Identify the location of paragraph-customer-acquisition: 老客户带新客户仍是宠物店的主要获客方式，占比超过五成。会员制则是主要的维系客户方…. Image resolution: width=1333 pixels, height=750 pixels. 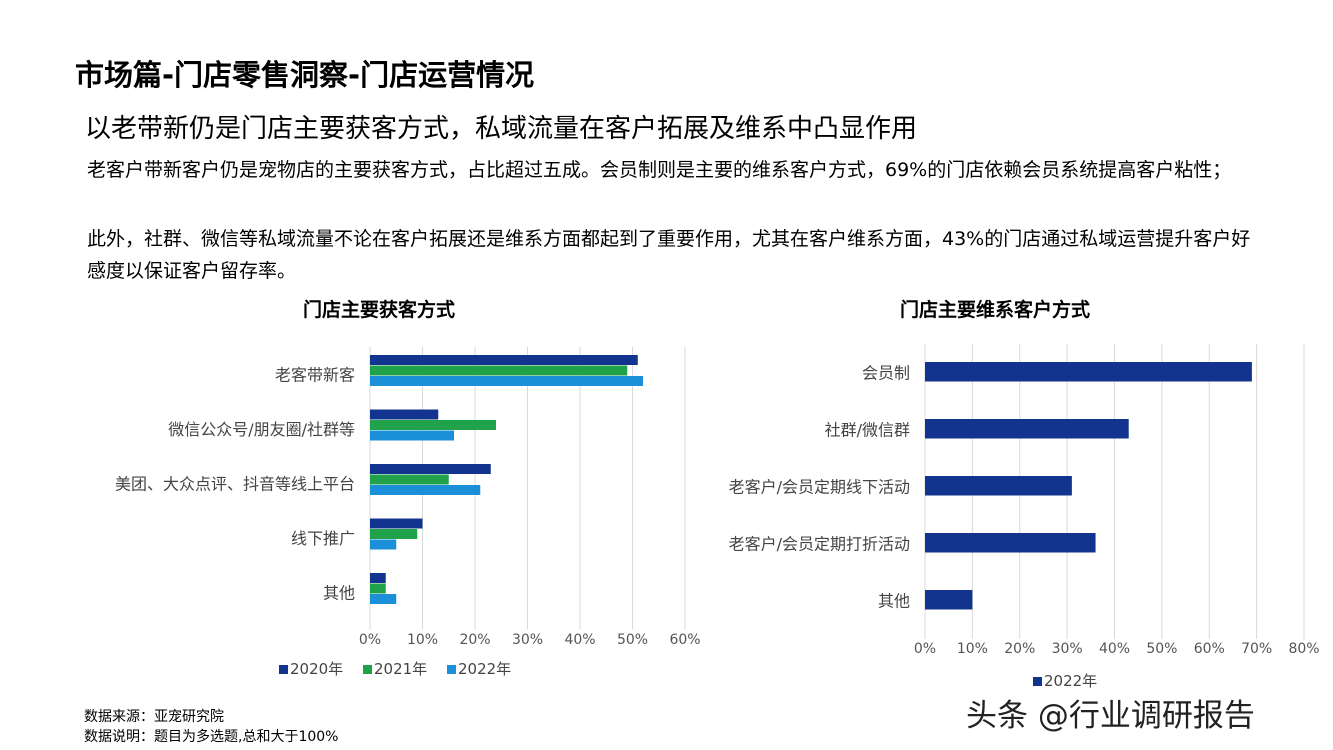
(659, 170).